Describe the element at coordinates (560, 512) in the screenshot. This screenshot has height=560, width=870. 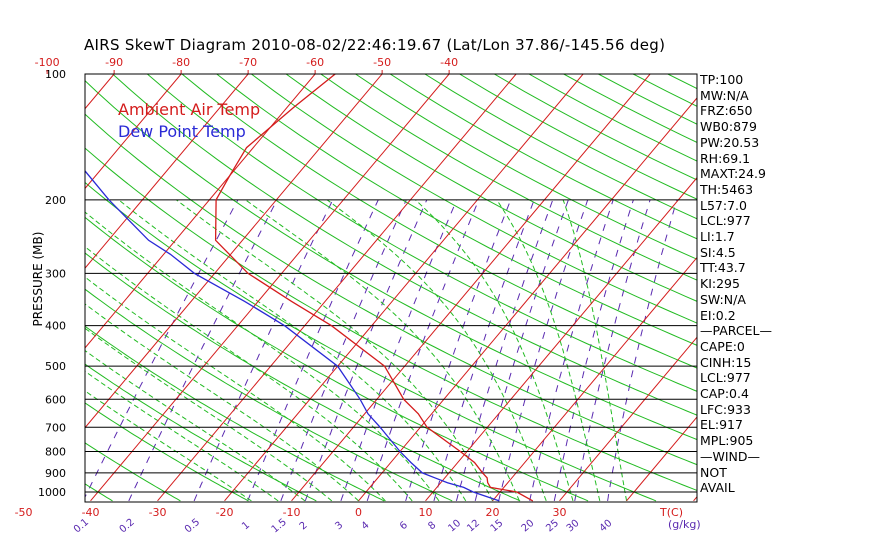
I see `bottom-temp-tick-label: 30` at that location.